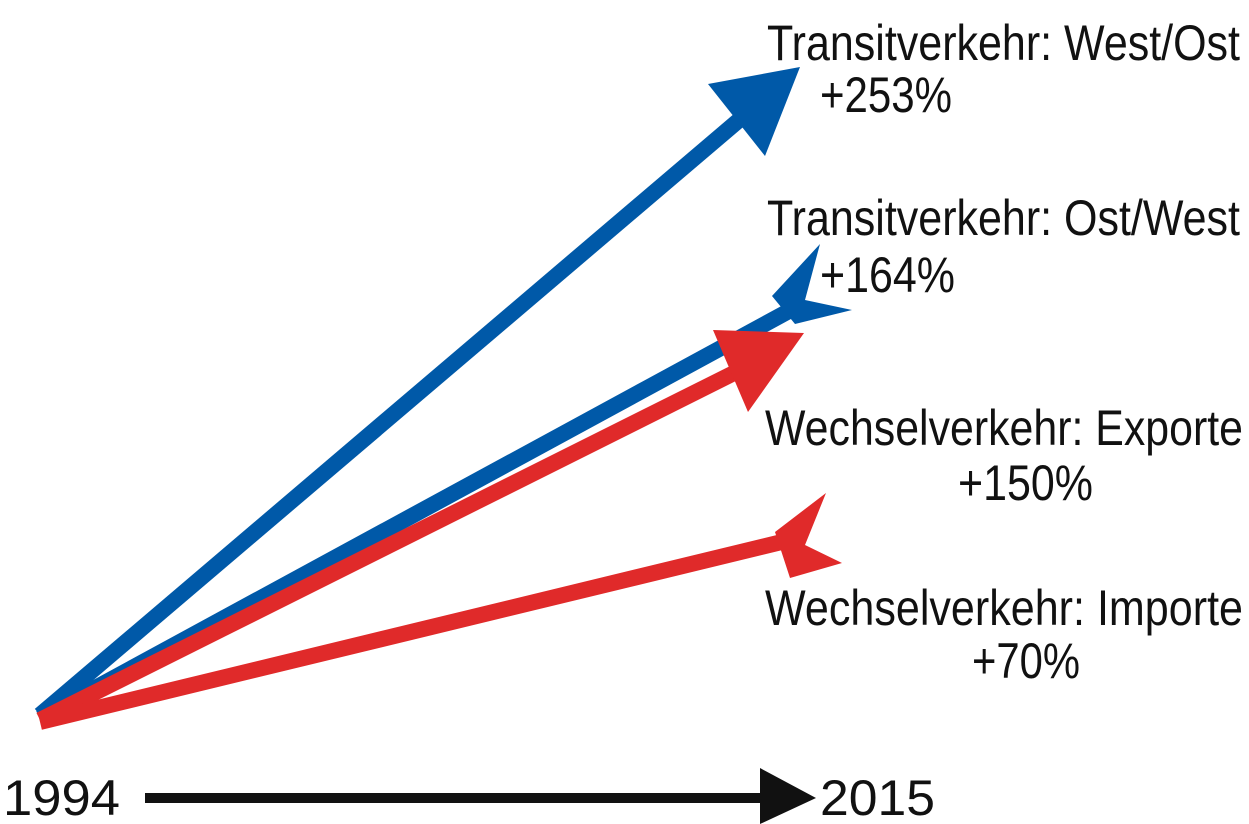 The image size is (1249, 824). Describe the element at coordinates (886, 95) in the screenshot. I see `arrow-change: +253%` at that location.